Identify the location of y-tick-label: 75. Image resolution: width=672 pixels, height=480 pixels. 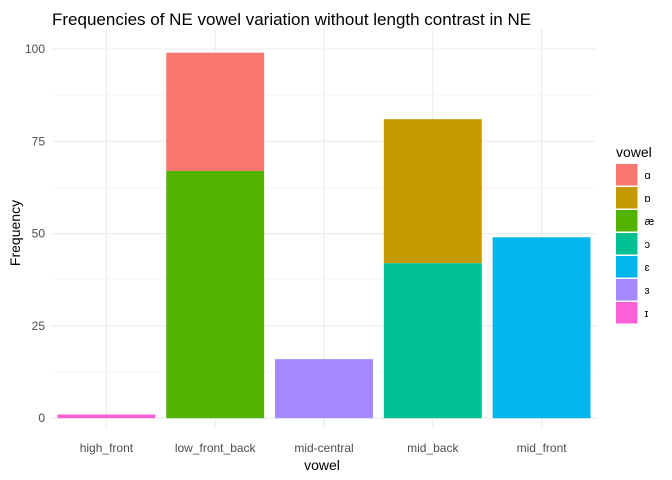
(39, 141).